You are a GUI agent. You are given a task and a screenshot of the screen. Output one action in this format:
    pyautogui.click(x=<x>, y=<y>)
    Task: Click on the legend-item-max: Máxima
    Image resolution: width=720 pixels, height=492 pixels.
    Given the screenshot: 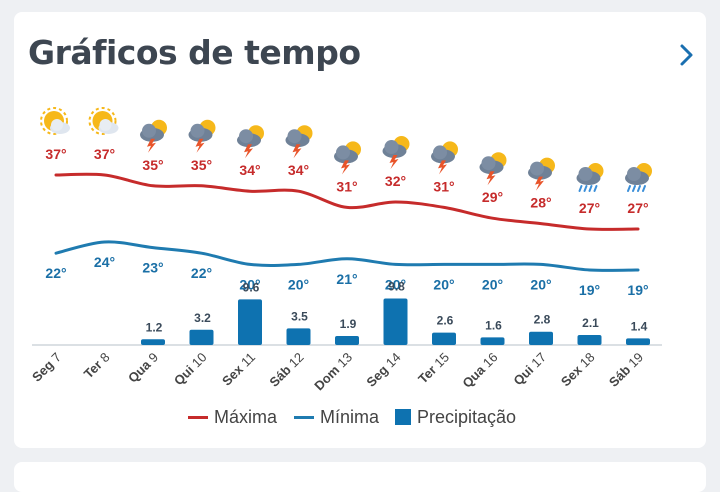 What is the action you would take?
    pyautogui.click(x=232, y=417)
    